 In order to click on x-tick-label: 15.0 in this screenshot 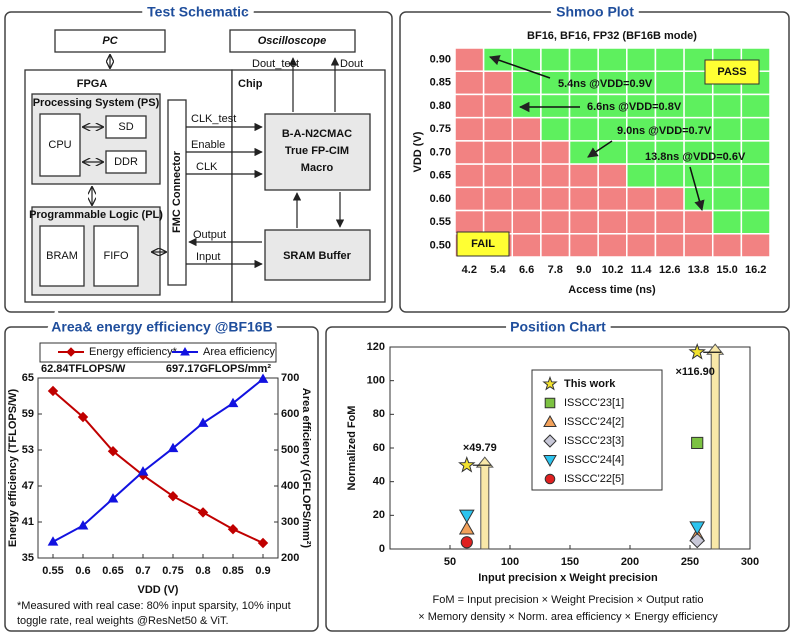, I will do `click(726, 270)`.